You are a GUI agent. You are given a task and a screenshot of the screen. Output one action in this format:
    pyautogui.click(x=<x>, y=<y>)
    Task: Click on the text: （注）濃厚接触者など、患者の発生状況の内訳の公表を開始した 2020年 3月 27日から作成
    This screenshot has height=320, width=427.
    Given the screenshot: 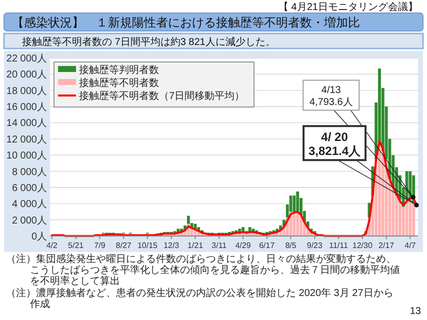 What is the action you would take?
    pyautogui.click(x=200, y=299)
    